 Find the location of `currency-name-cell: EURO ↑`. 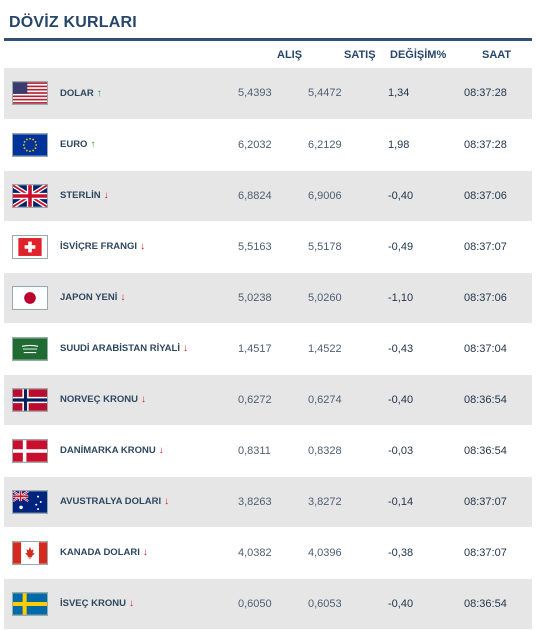

currency-name-cell: EURO ↑ is located at coordinates (149, 145).